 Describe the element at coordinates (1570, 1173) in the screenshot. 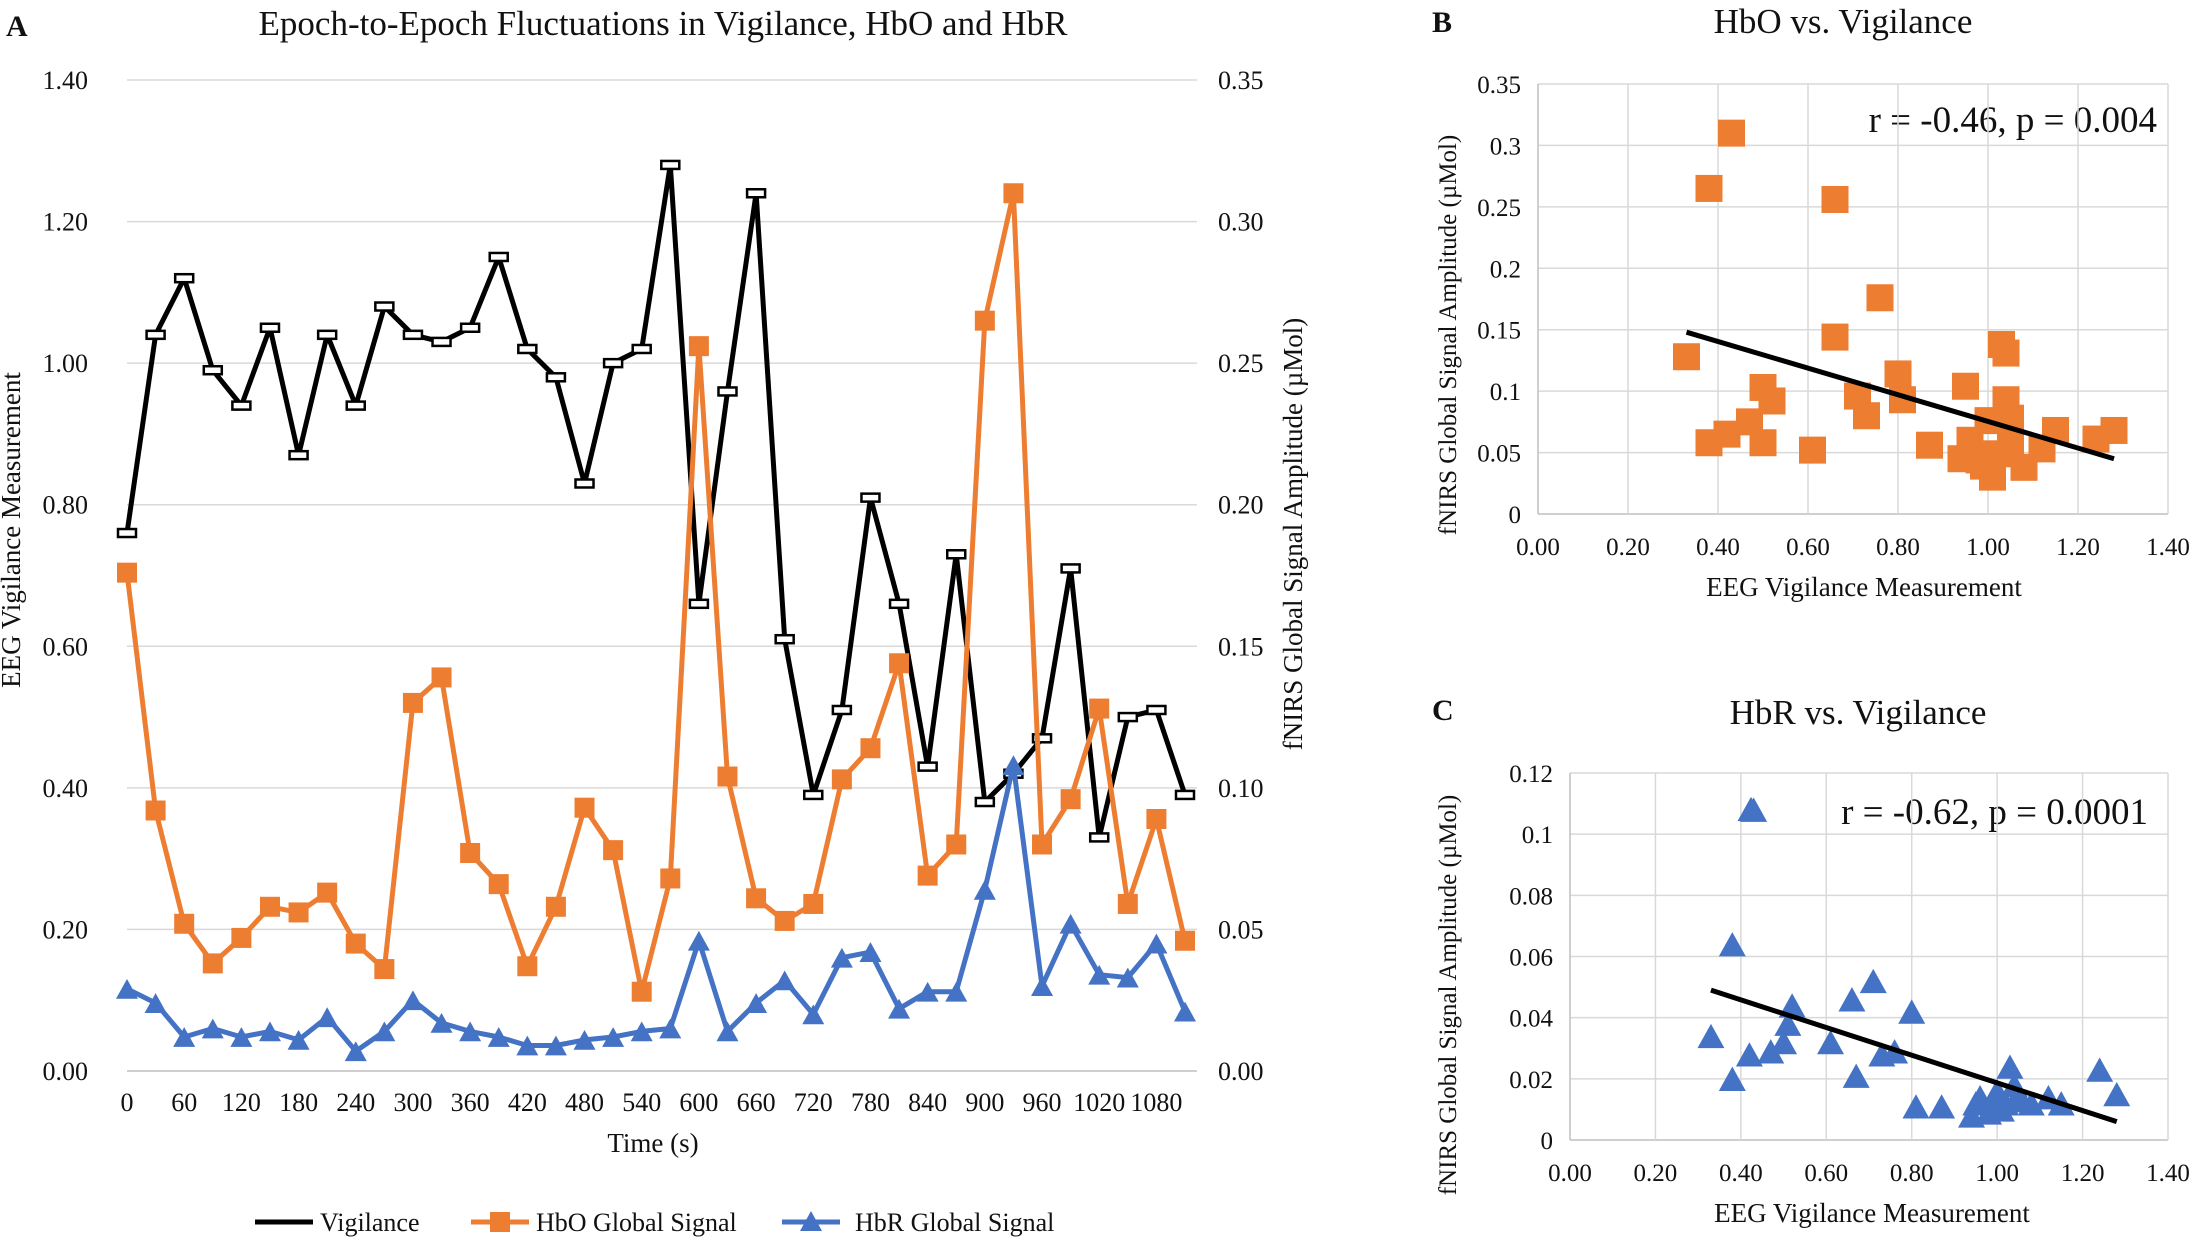

I see `chart-c-x-tick-label: 0.00` at that location.